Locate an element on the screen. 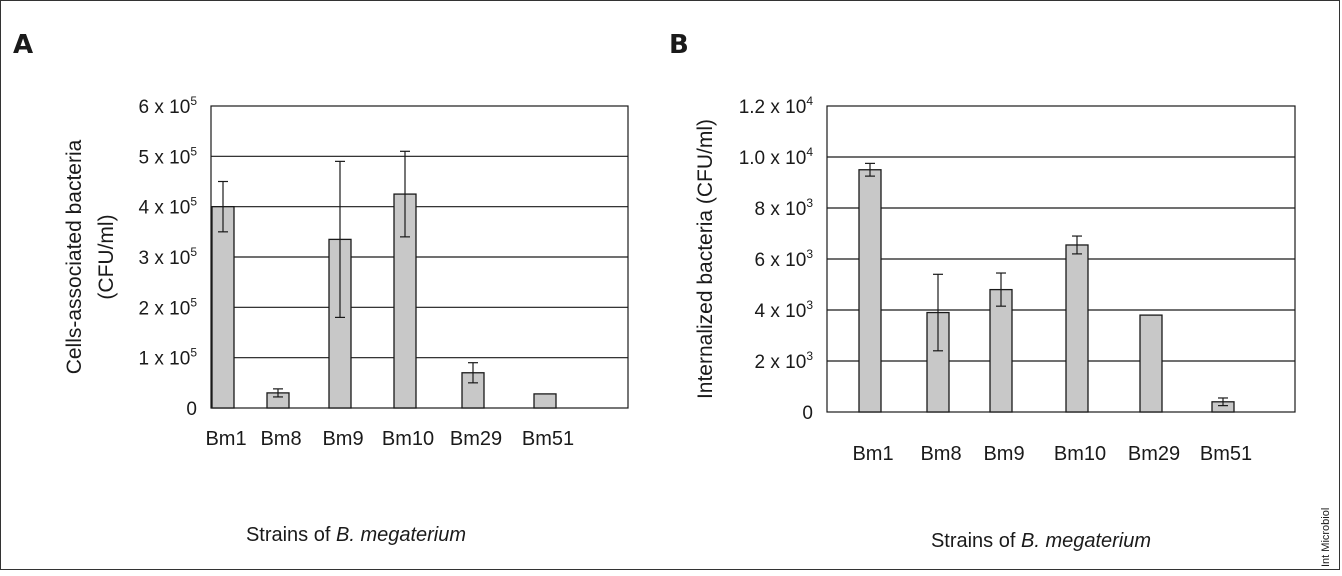 Image resolution: width=1342 pixels, height=576 pixels. y-tick-label: 6 x 10⁵ is located at coordinates (168, 106).